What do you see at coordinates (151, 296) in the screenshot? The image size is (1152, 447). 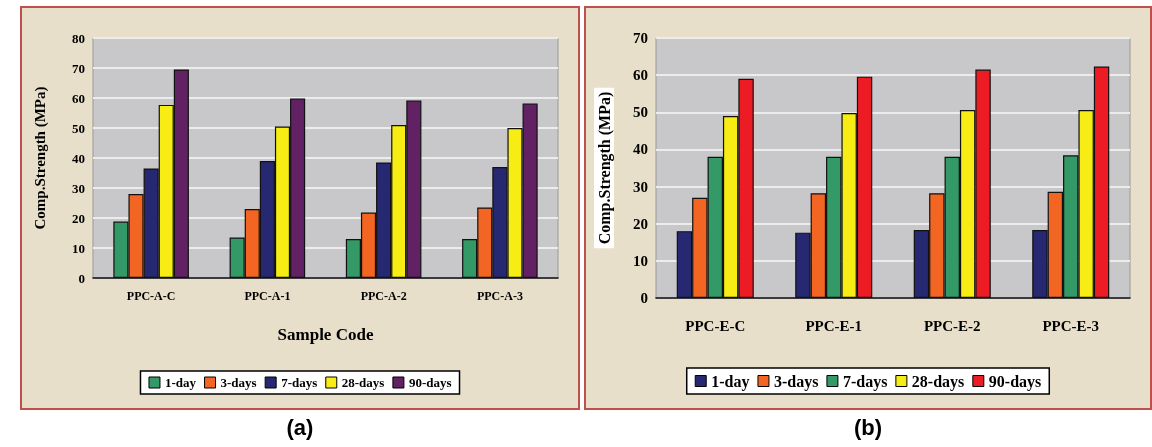 I see `x-tick-label: PPC-A-C` at bounding box center [151, 296].